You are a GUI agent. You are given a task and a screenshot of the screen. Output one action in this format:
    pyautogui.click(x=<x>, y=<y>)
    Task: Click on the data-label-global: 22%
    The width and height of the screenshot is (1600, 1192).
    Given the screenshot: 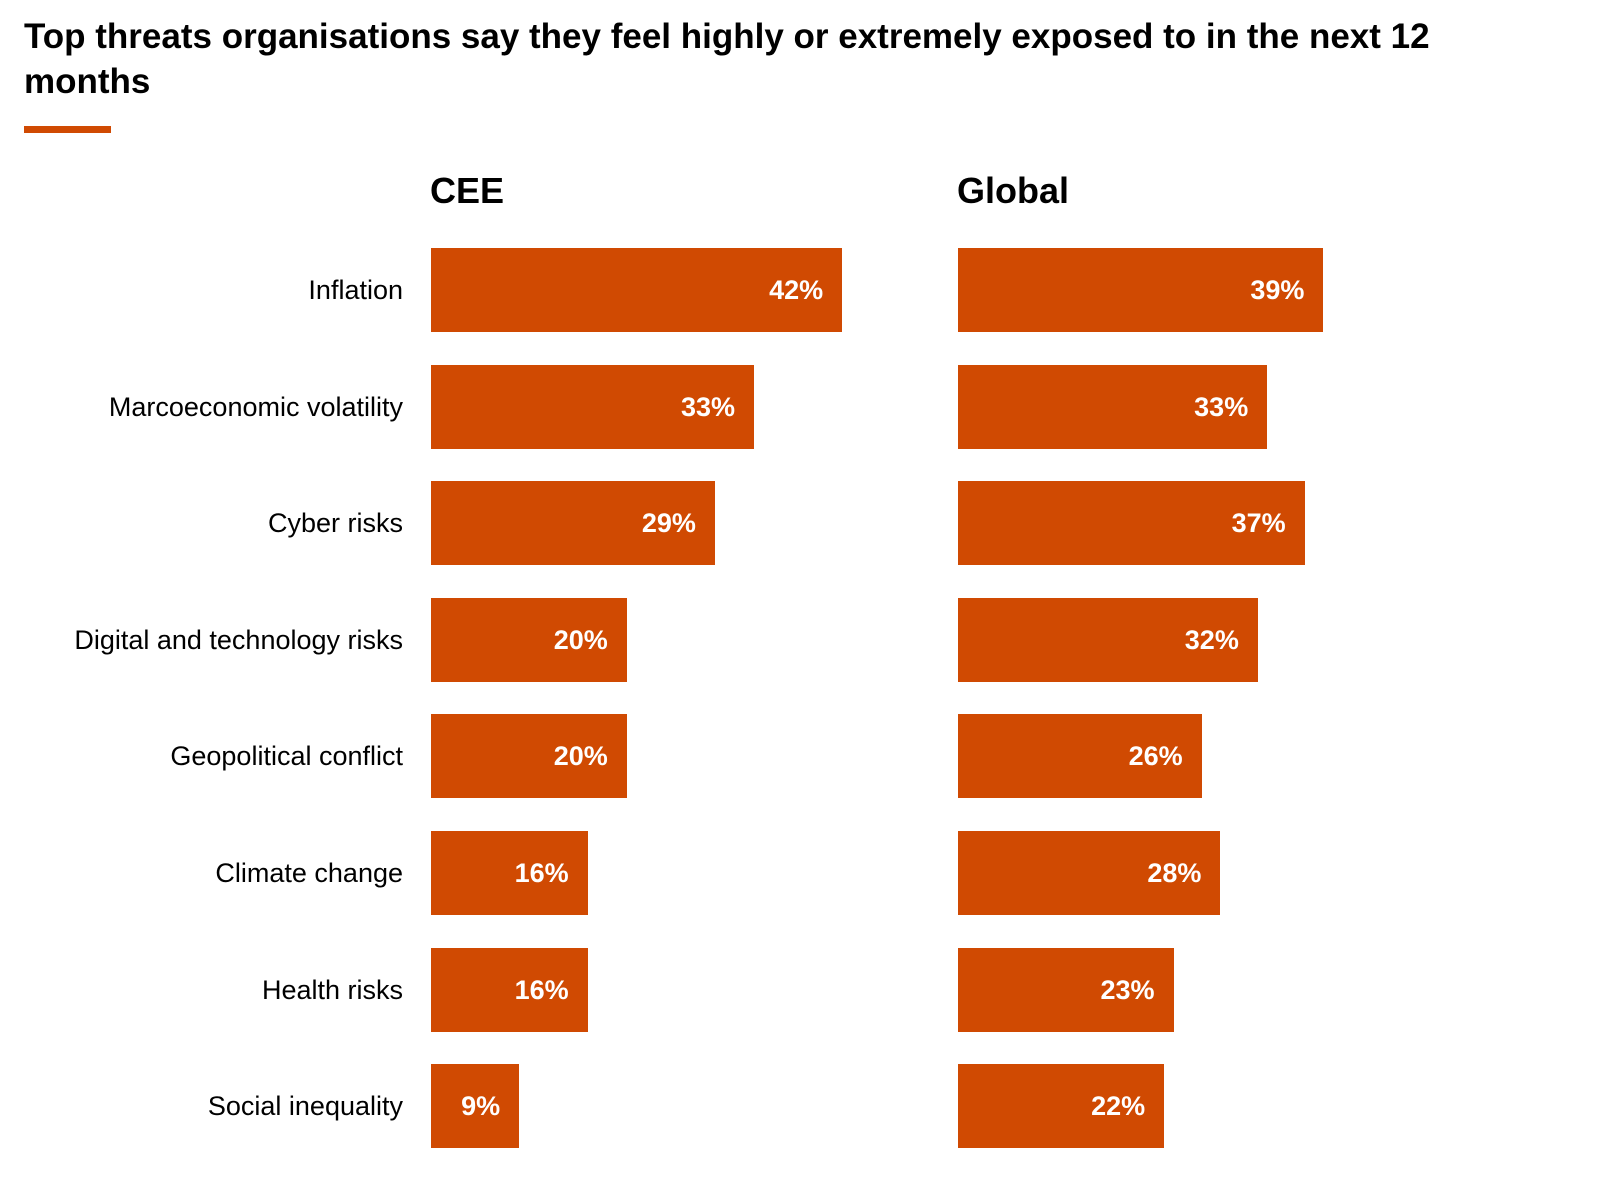 What is the action you would take?
    pyautogui.click(x=1118, y=1106)
    